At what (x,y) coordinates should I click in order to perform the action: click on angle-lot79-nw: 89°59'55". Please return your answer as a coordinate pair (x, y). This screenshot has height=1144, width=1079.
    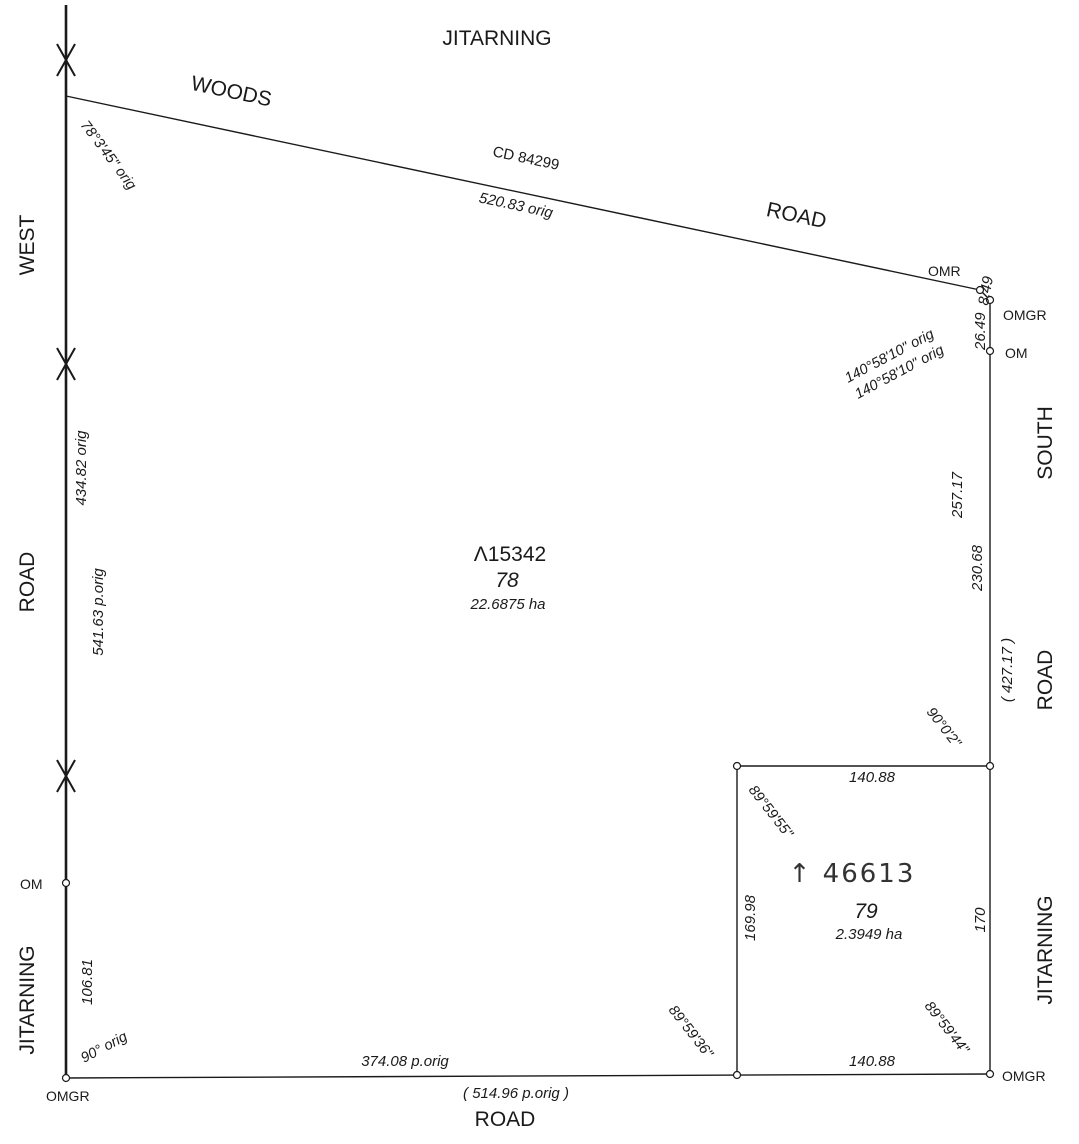
    Looking at the image, I should click on (770, 812).